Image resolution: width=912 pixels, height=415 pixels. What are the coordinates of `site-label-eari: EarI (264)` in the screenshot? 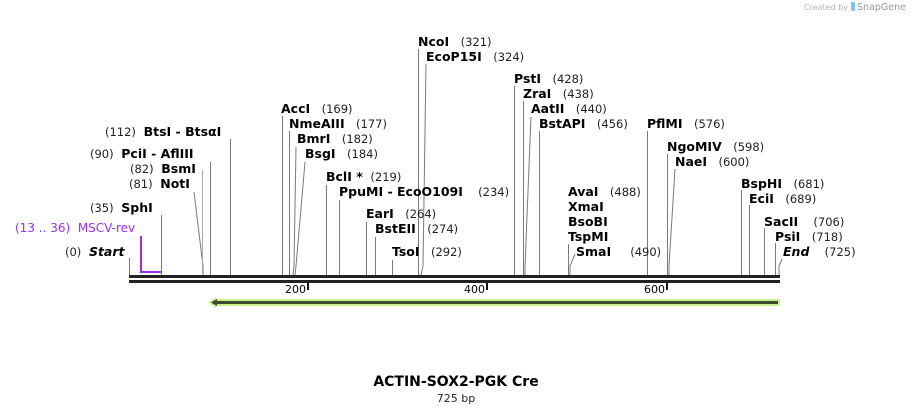 It's located at (401, 213).